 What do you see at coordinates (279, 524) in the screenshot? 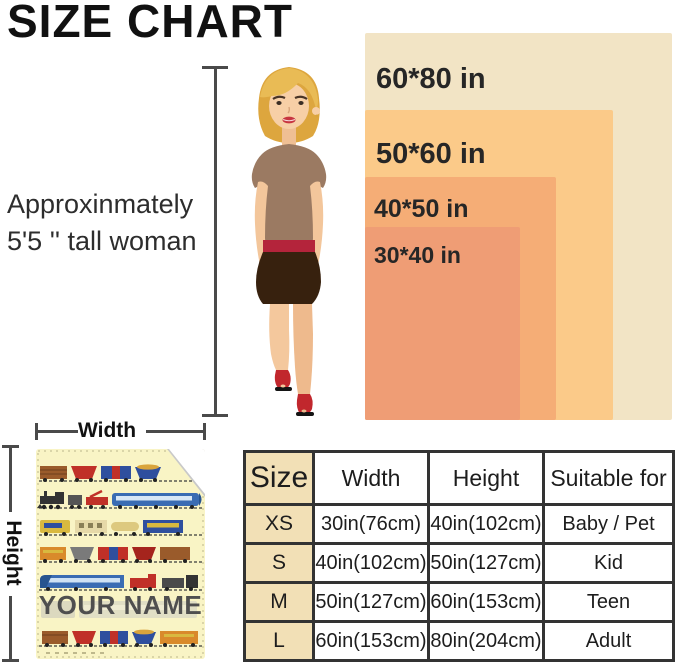
I see `table-cell: XS` at bounding box center [279, 524].